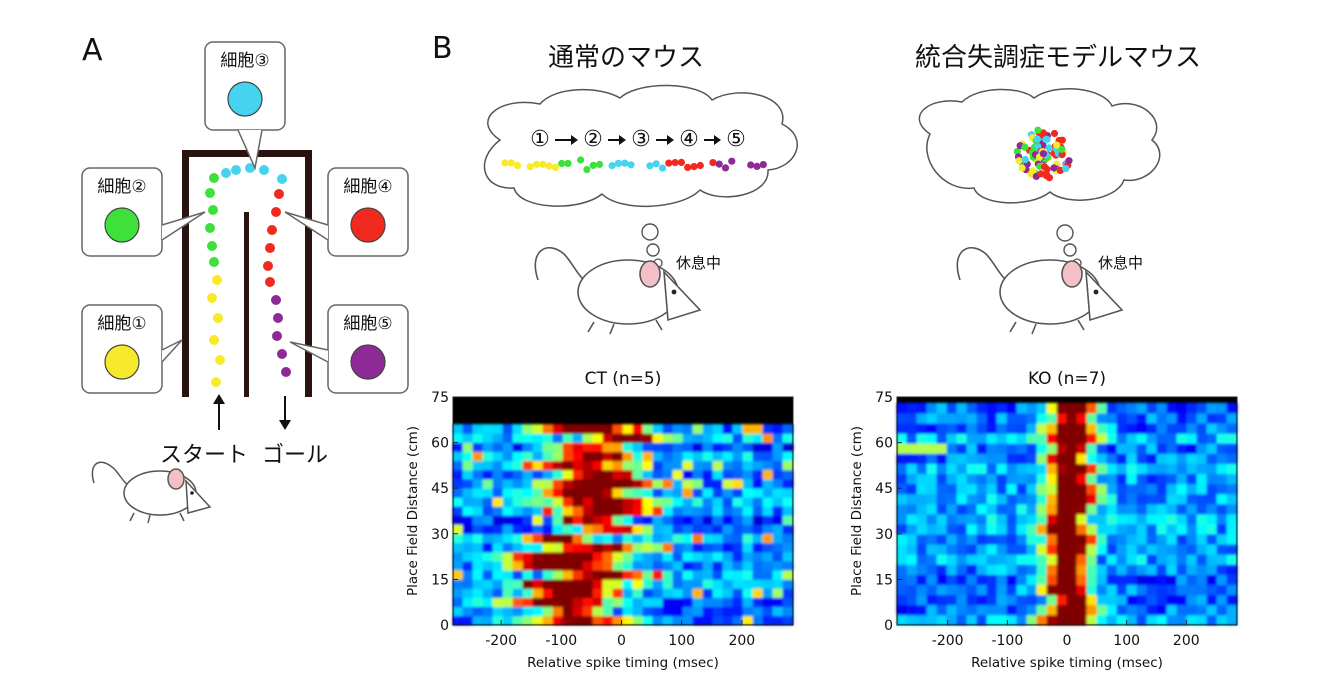  Describe the element at coordinates (884, 444) in the screenshot. I see `y-tick-label: 60` at that location.